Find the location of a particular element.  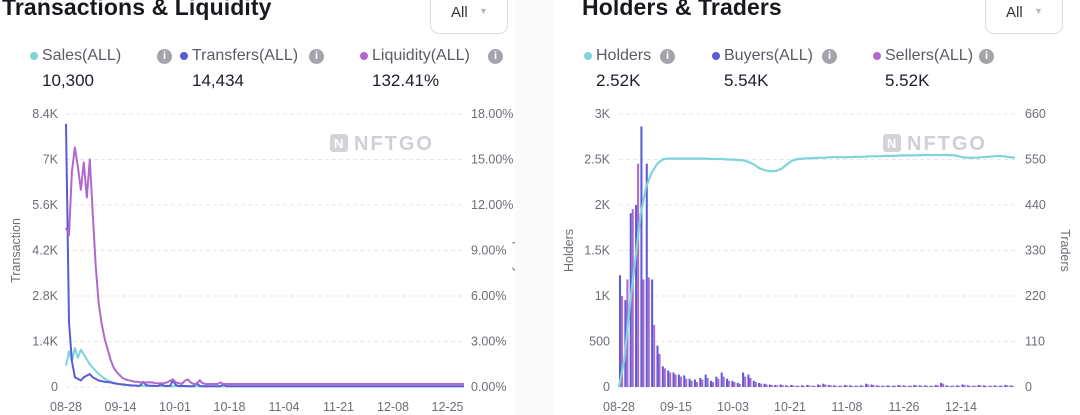

y2-tick-label: 6.00% is located at coordinates (488, 296).